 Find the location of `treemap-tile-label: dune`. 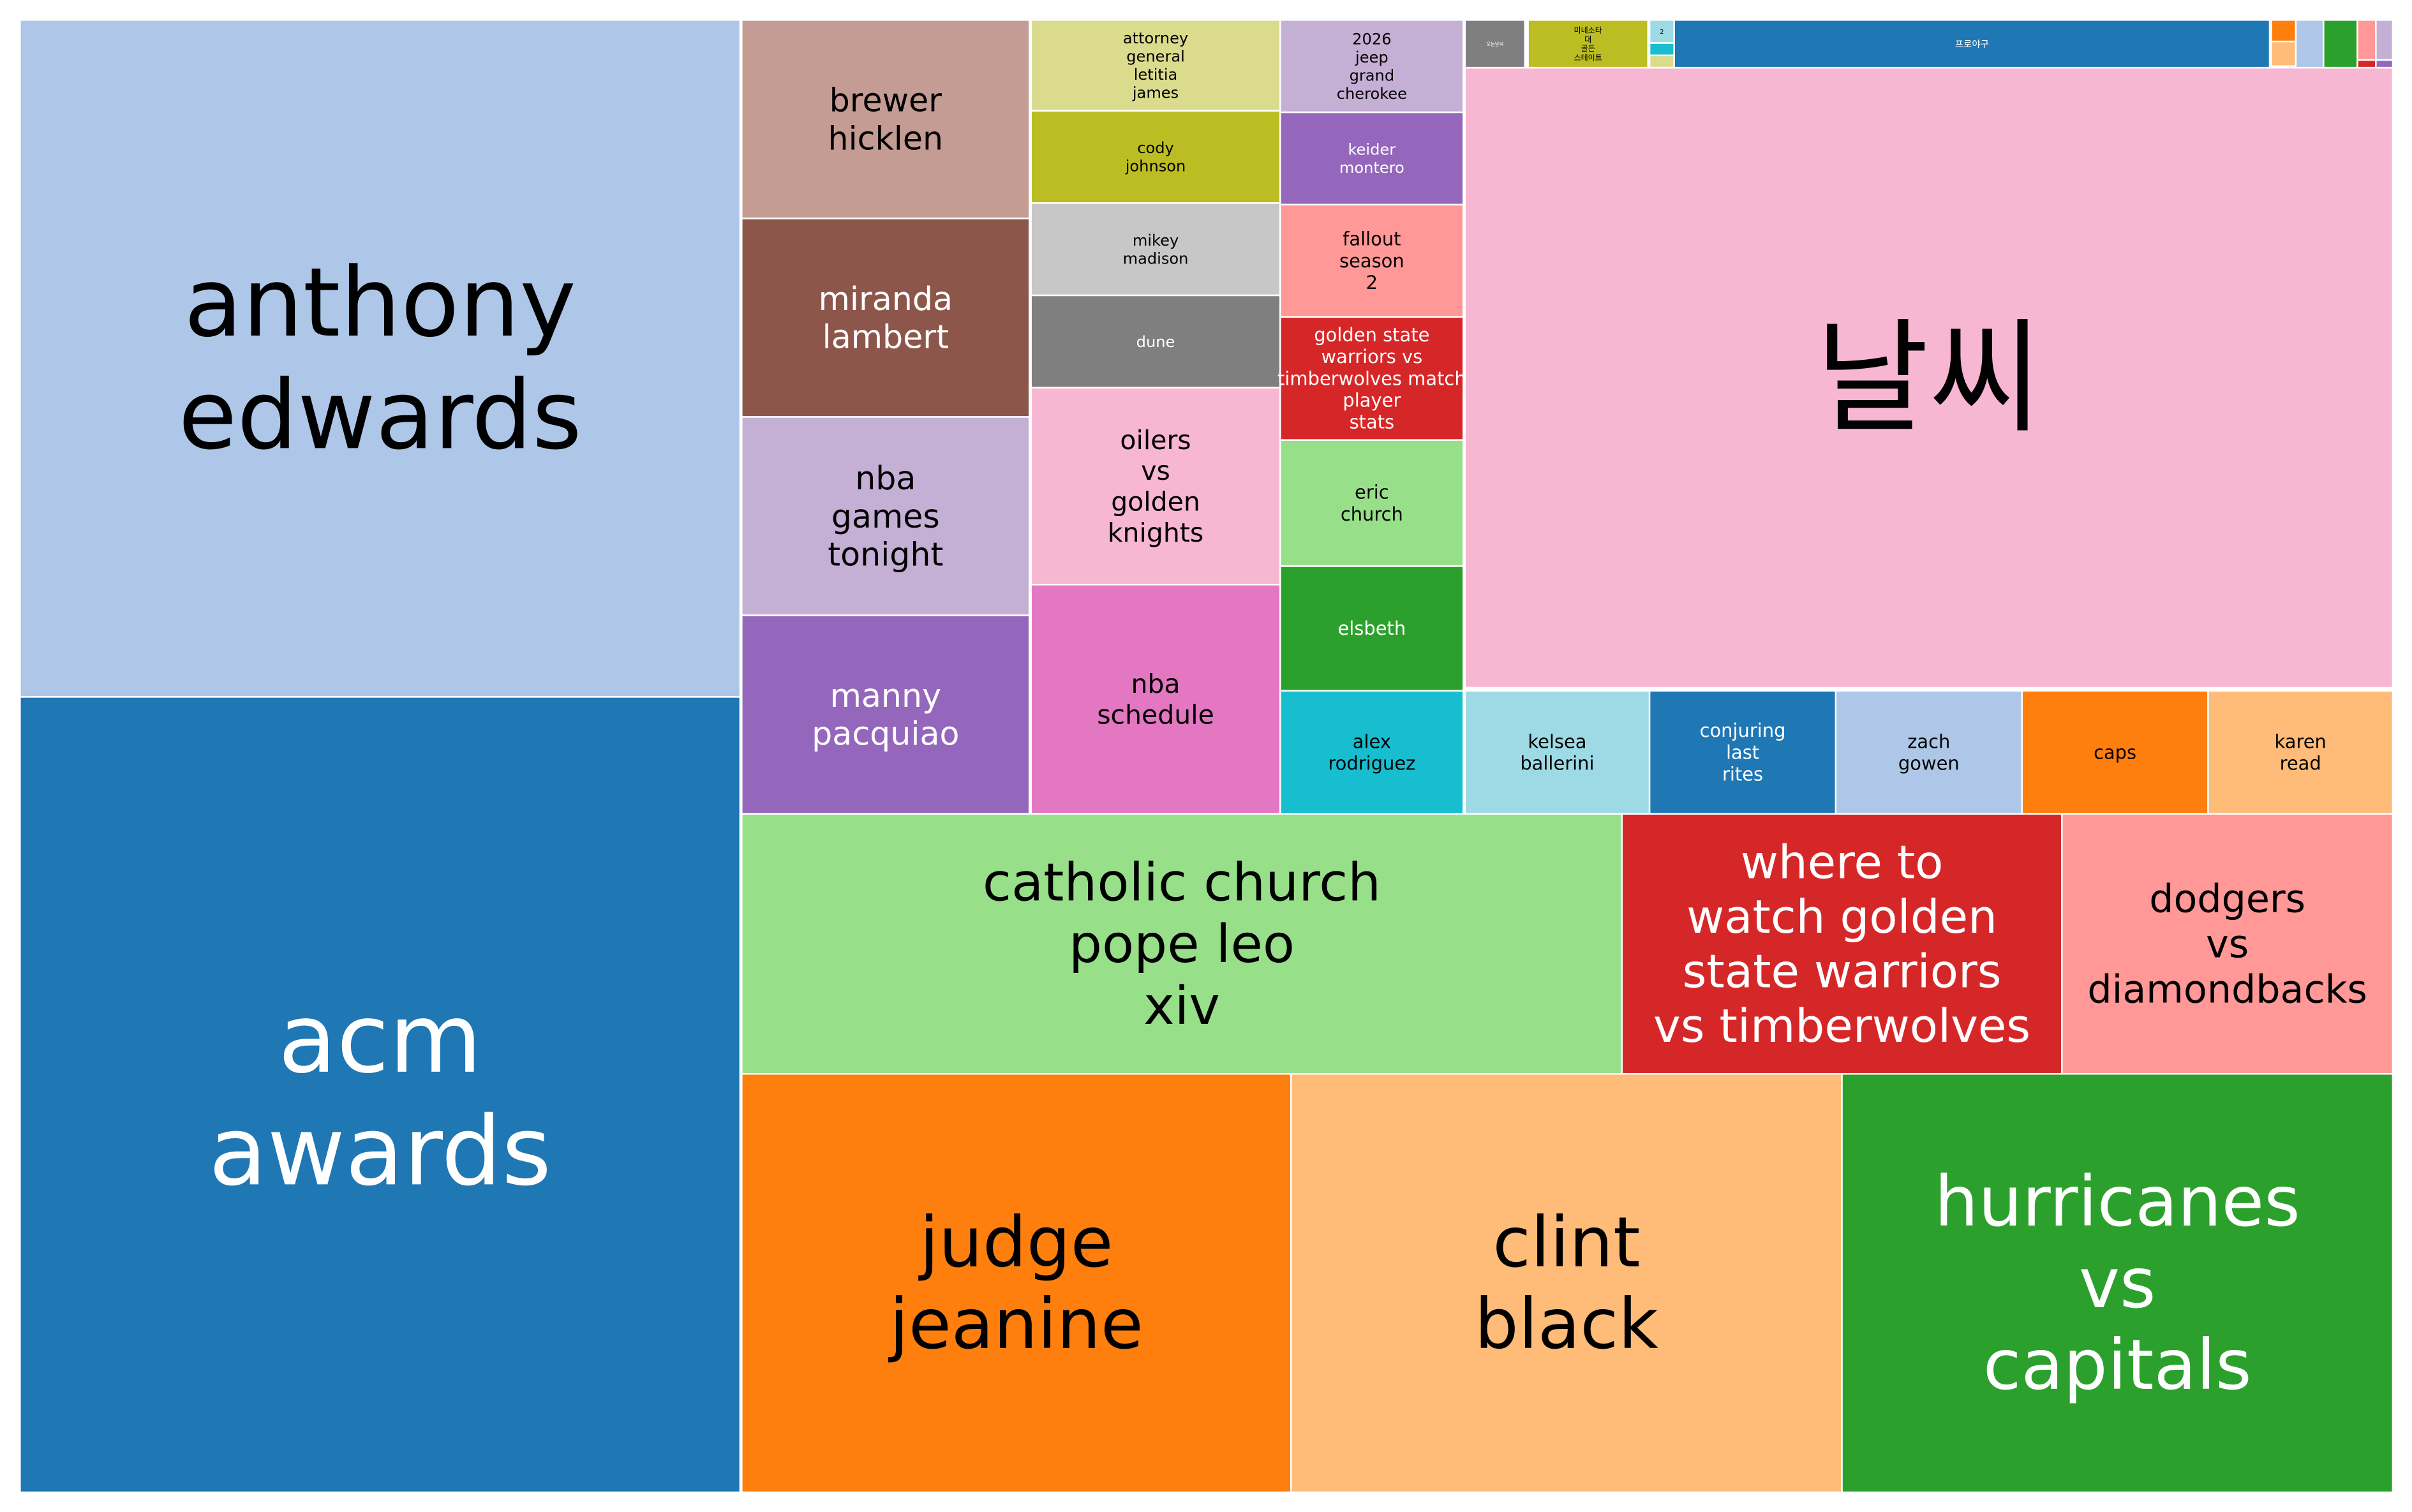

treemap-tile-label: dune is located at coordinates (1155, 342).